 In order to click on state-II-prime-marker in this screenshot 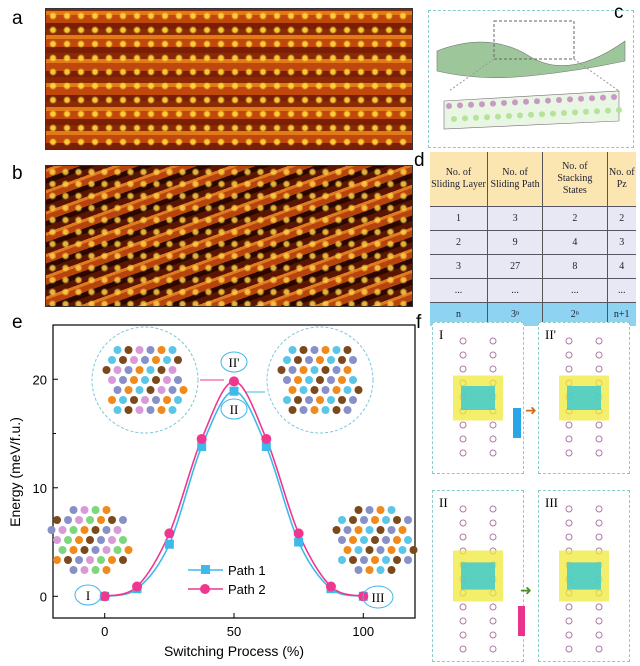, I will do `click(234, 362)`.